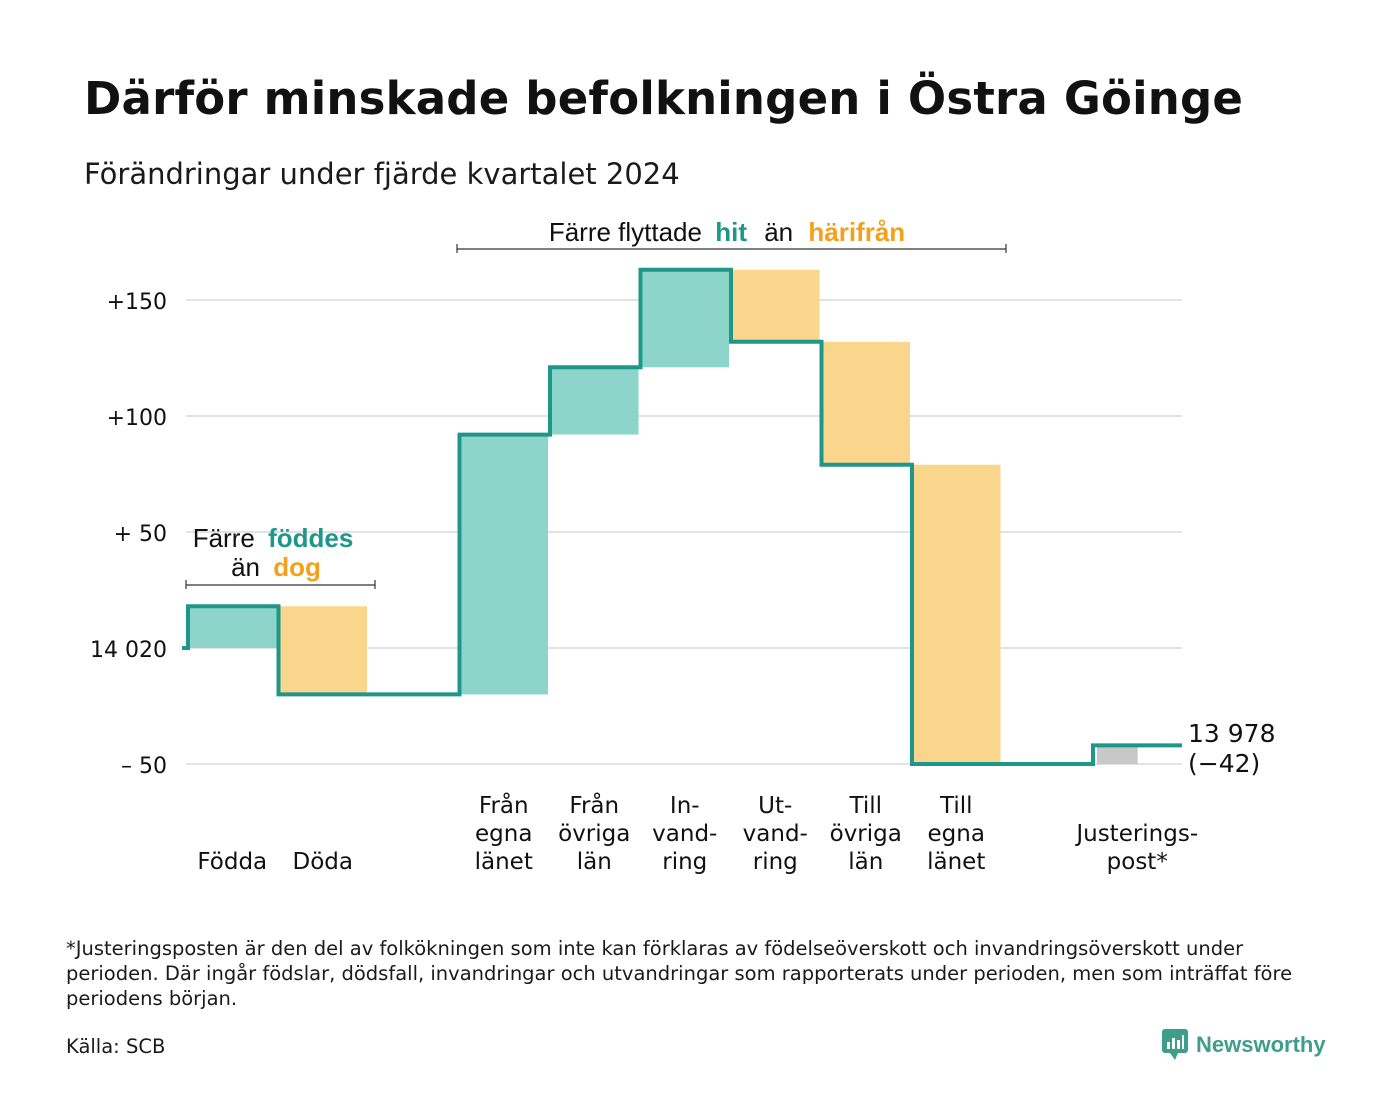 This screenshot has height=1120, width=1400. I want to click on y-axis-ticks: +150 +100 + 50 14 020 – 50, so click(128, 534).